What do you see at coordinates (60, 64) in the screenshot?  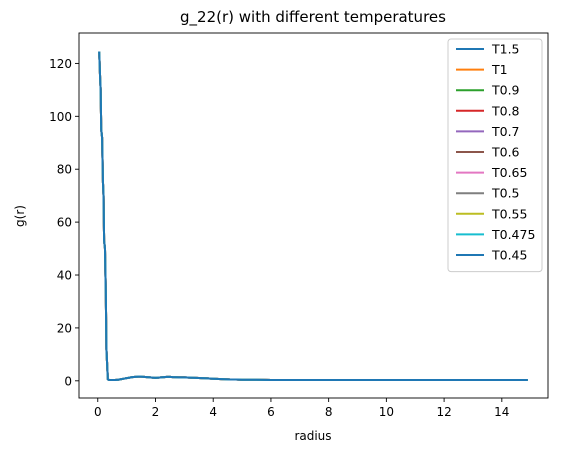 I see `y-tick-label: 120` at bounding box center [60, 64].